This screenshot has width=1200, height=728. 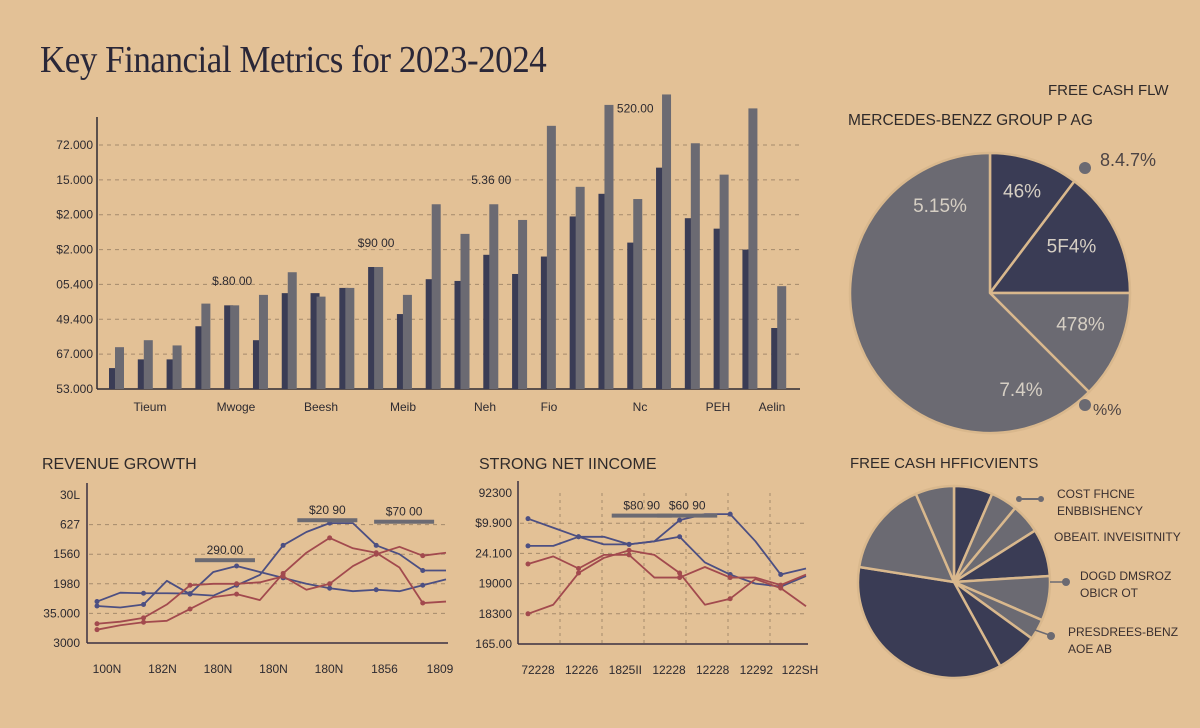 I want to click on pie-slice-label: 7.4%, so click(x=1020, y=390).